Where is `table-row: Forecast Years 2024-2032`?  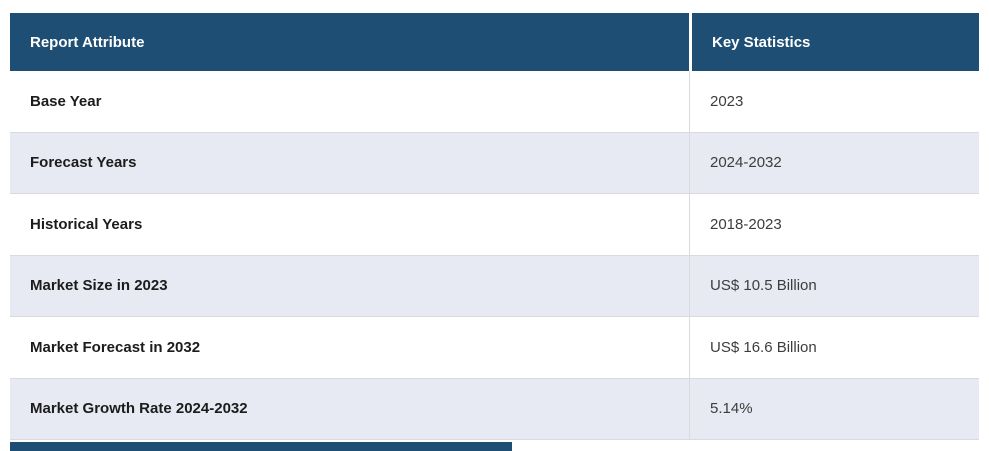
table-row: Forecast Years 2024-2032 is located at coordinates (494, 163).